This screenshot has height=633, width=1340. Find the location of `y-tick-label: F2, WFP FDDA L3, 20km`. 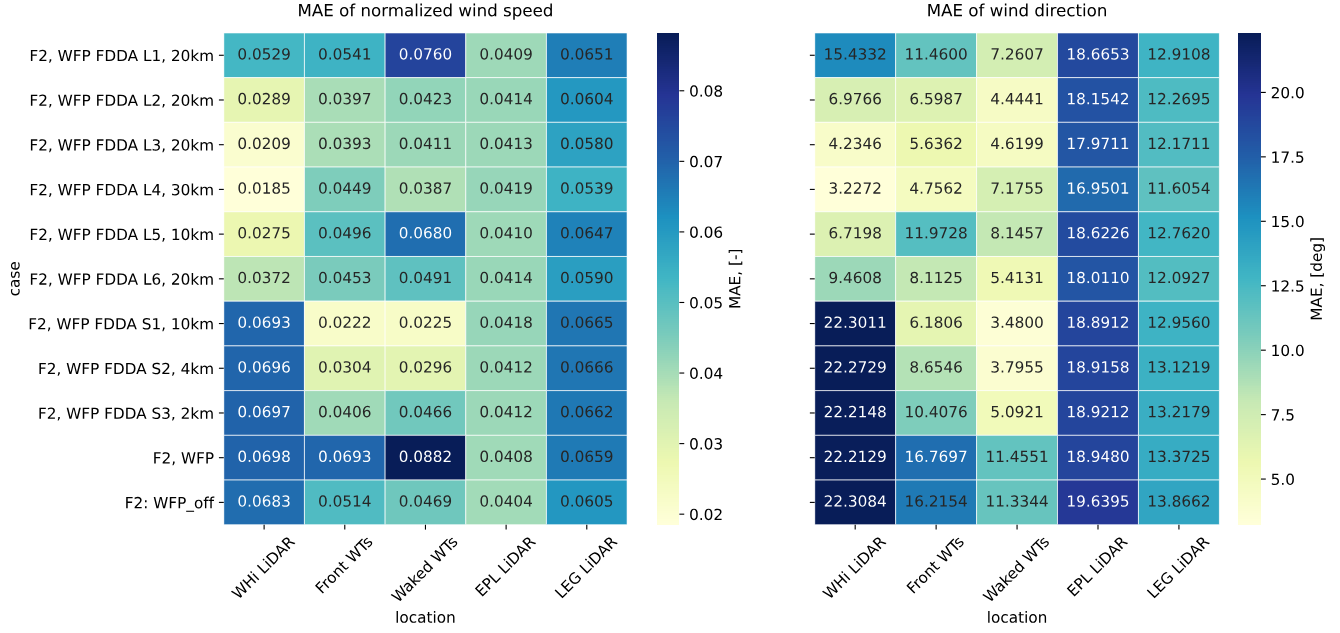

y-tick-label: F2, WFP FDDA L3, 20km is located at coordinates (121, 145).